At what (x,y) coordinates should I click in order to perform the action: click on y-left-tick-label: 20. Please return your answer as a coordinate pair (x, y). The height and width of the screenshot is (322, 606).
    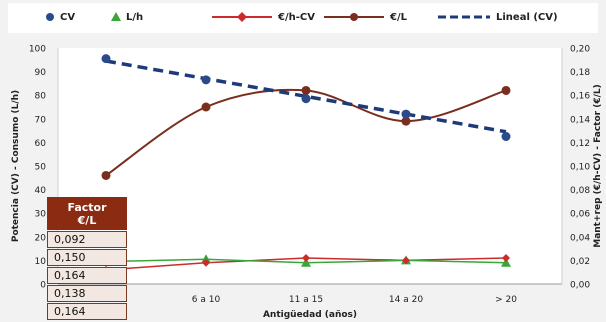
    Looking at the image, I should click on (41, 238).